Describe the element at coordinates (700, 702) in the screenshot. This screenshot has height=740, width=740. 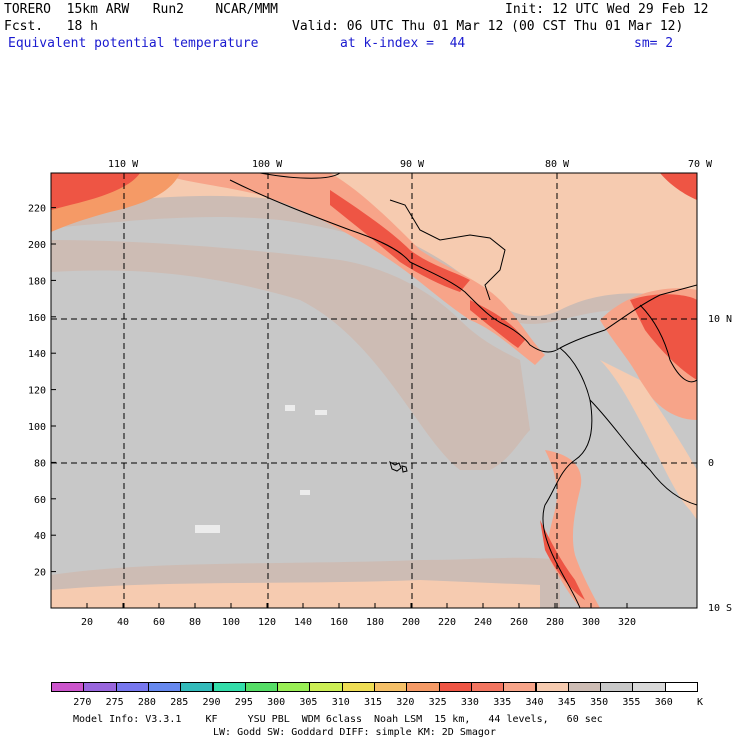
I see `colorbar-unit: K` at that location.